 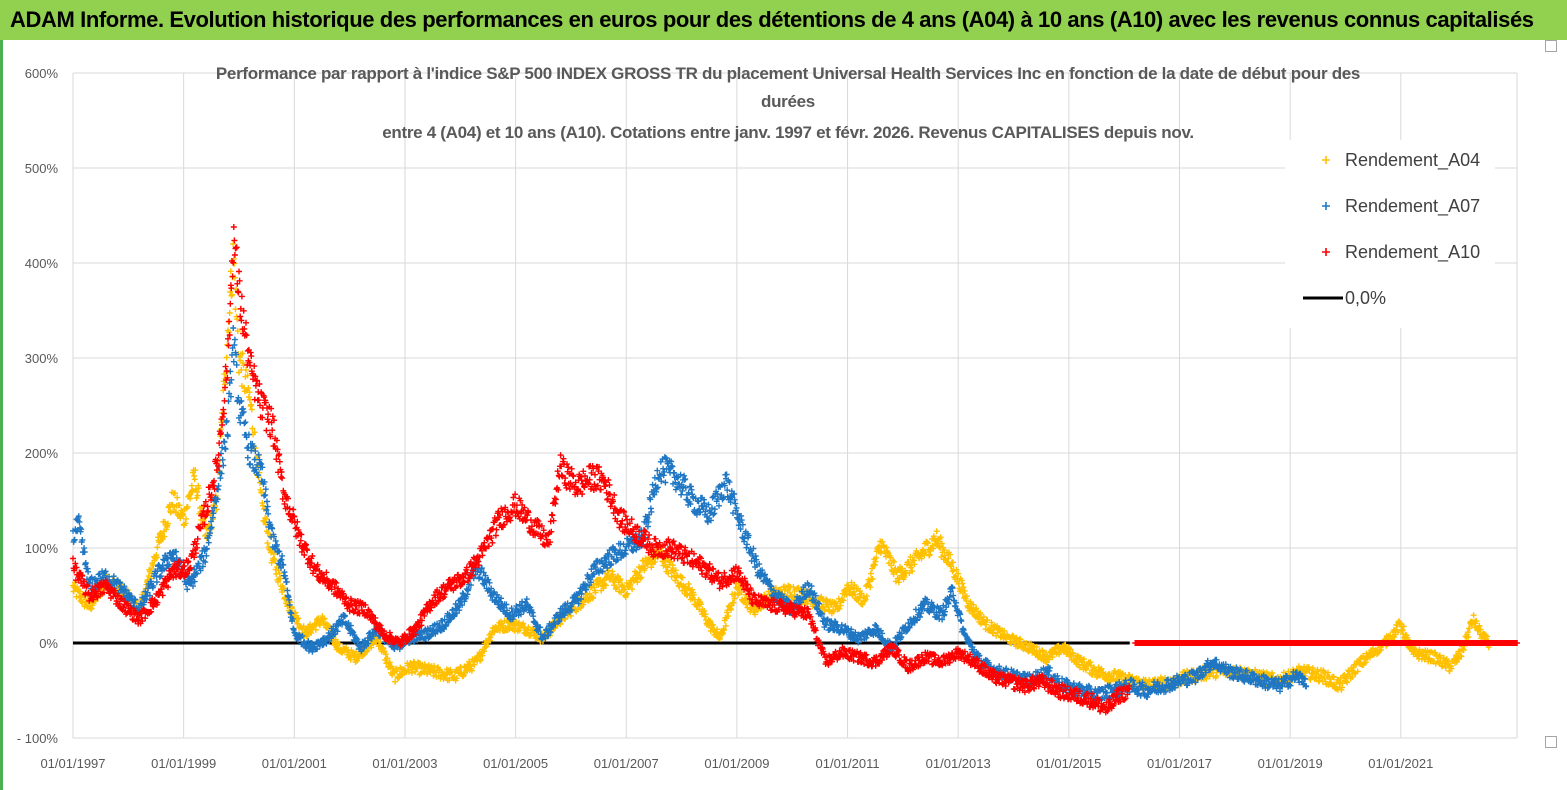 I want to click on legend-label: Rendement_A07, so click(x=1412, y=206).